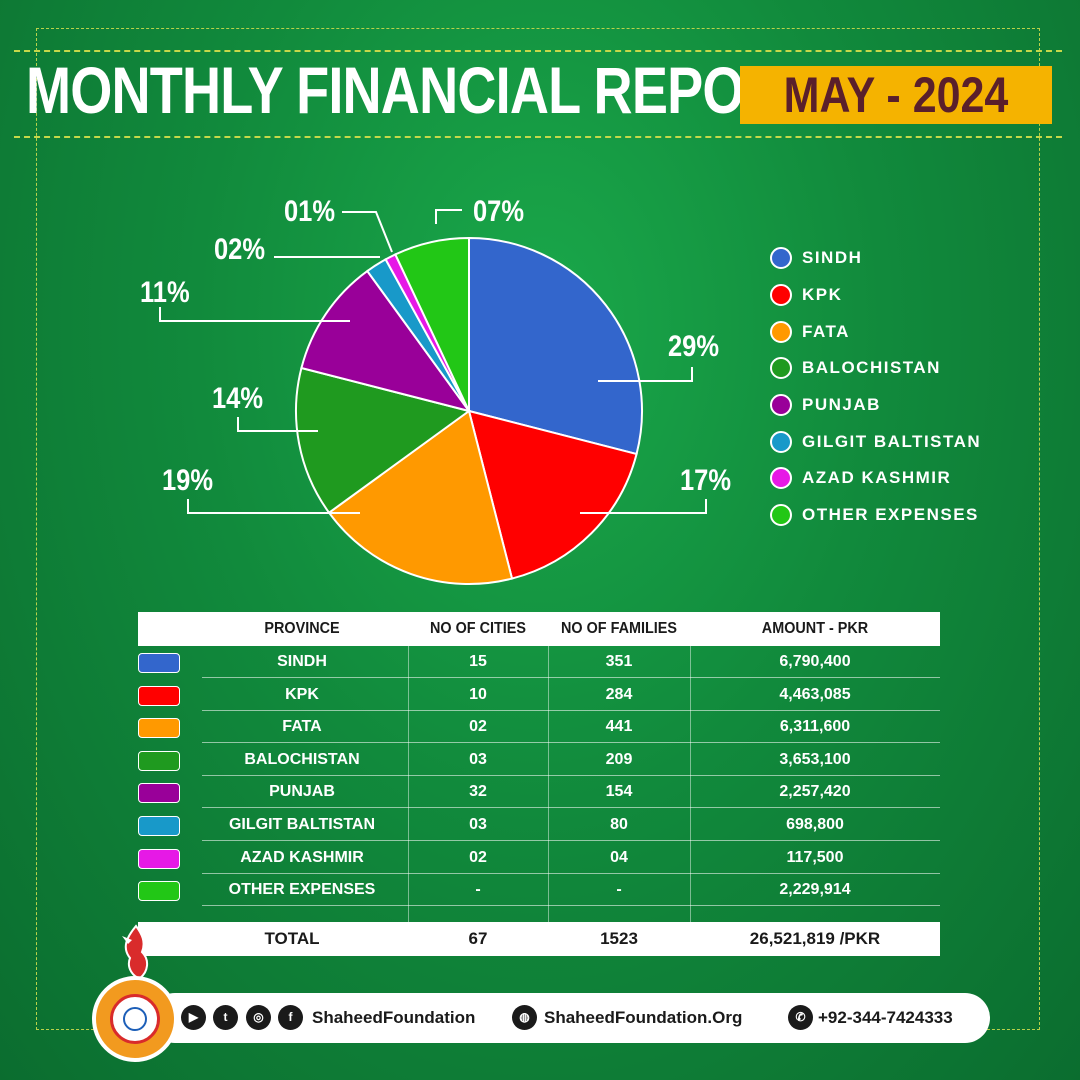  Describe the element at coordinates (875, 295) in the screenshot. I see `legend-item: KPK` at that location.